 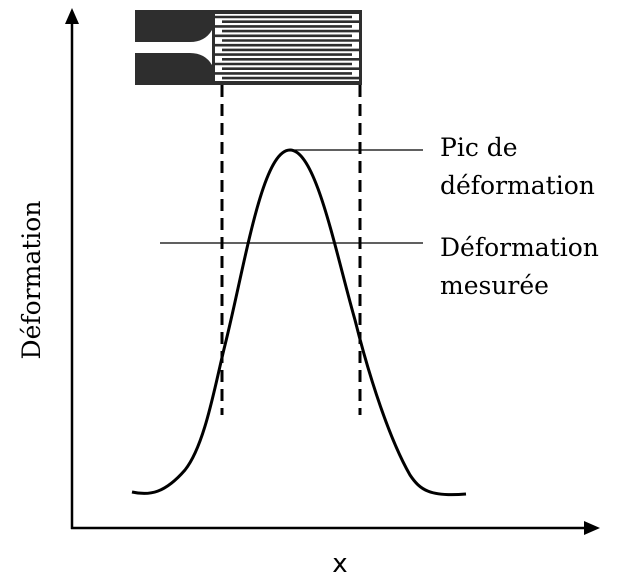 What do you see at coordinates (517, 185) in the screenshot?
I see `annotation-text: déformation` at bounding box center [517, 185].